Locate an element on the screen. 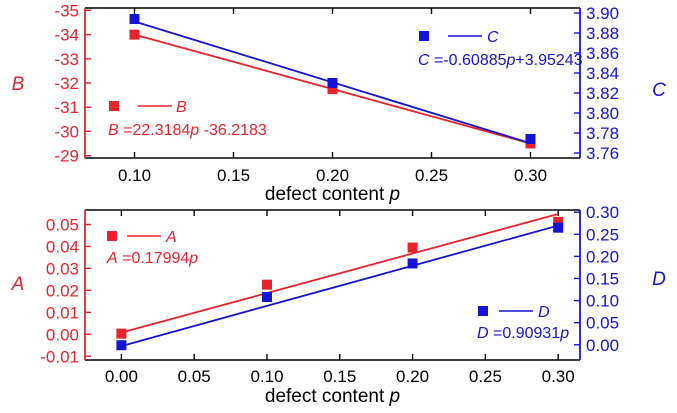  right-y-tick-label: 3.88 is located at coordinates (602, 33).